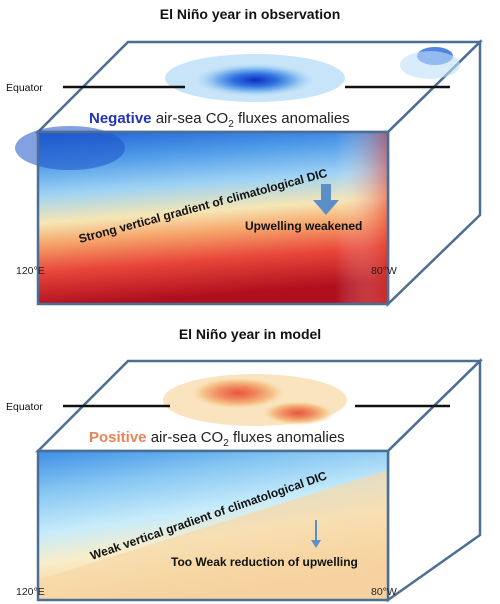 This screenshot has height=604, width=500. What do you see at coordinates (255, 80) in the screenshot?
I see `top-flux-anomaly-core` at bounding box center [255, 80].